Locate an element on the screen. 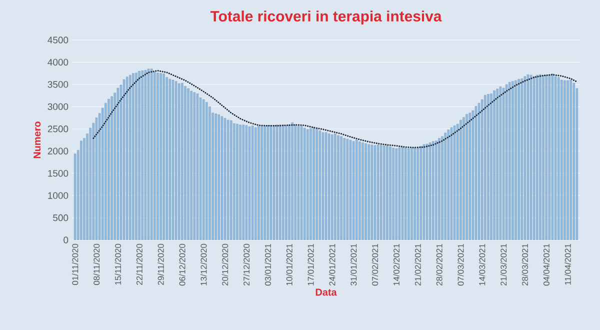 The height and width of the screenshot is (330, 600). x-tick-label: 20/12/2020 is located at coordinates (225, 265).